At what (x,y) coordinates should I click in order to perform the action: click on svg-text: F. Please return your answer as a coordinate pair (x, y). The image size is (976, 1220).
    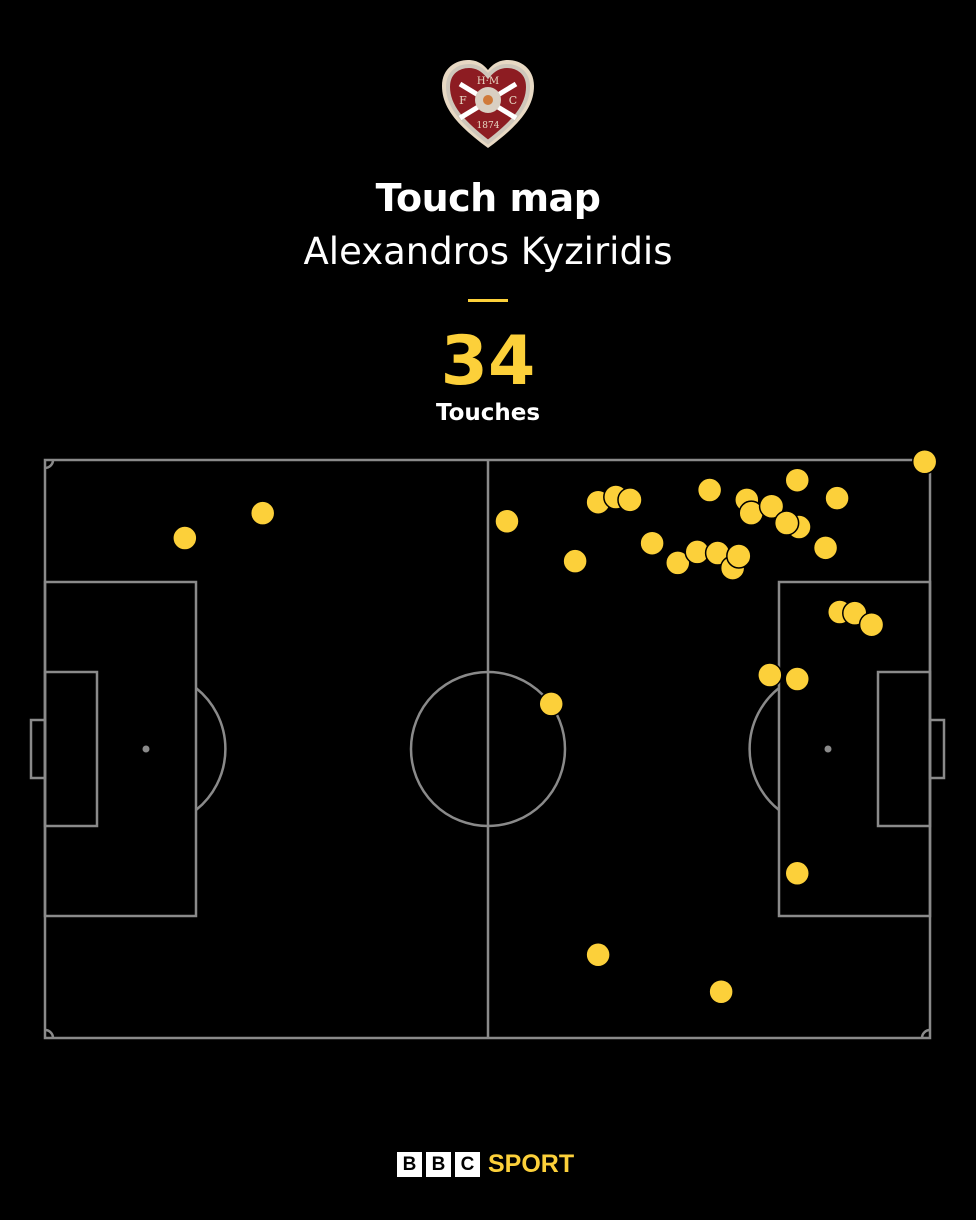
    Looking at the image, I should click on (463, 100).